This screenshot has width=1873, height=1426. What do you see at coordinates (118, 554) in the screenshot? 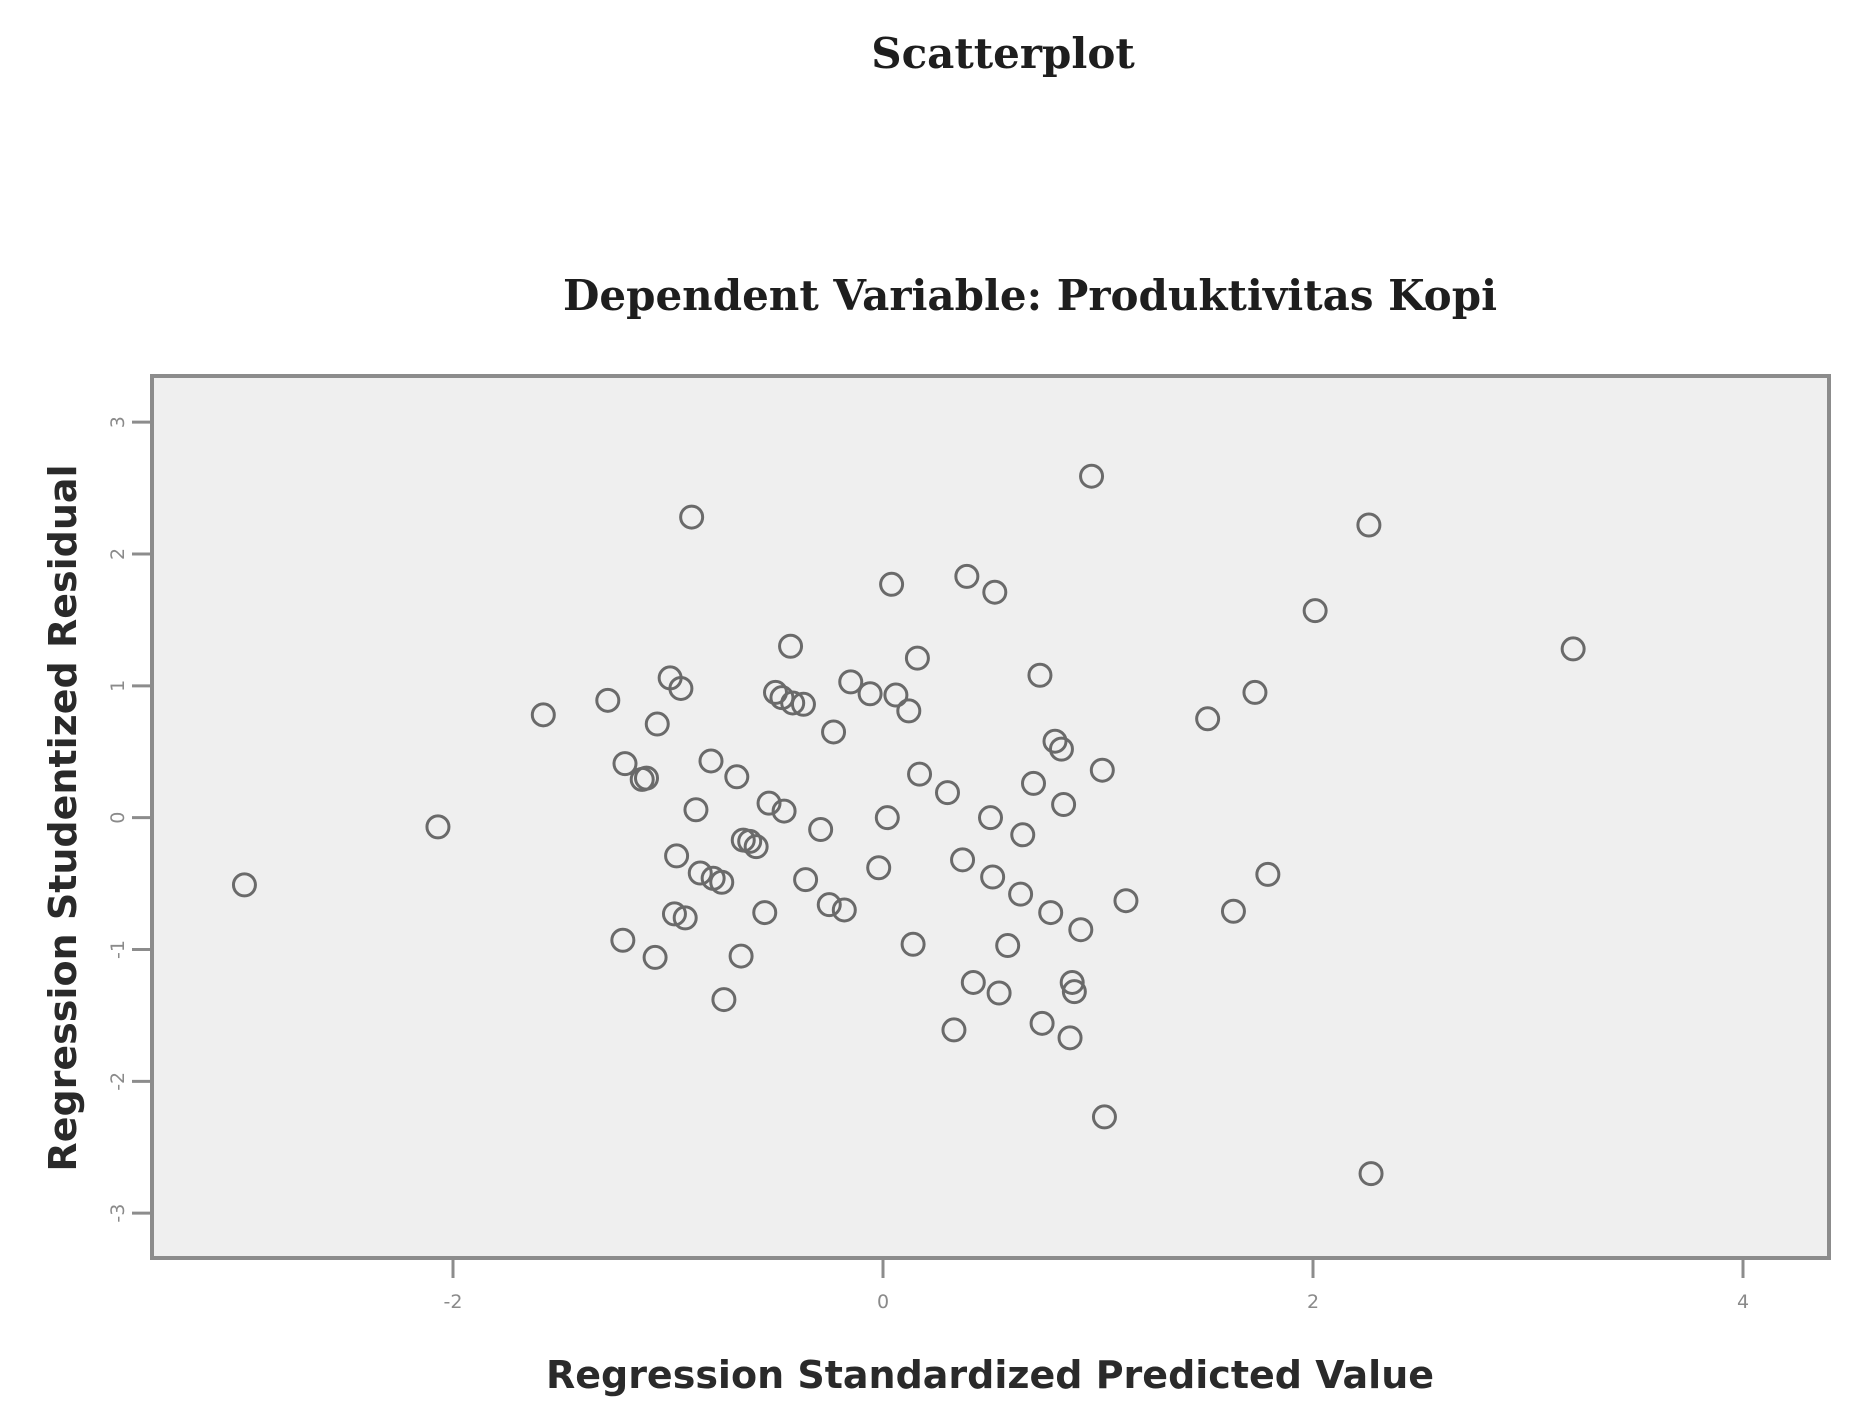
I see `y-tick-label: 2` at bounding box center [118, 554].